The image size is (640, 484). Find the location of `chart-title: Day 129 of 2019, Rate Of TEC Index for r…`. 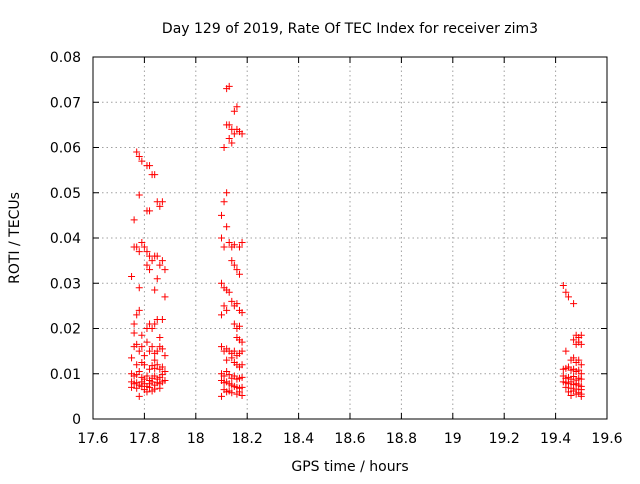

chart-title: Day 129 of 2019, Rate Of TEC Index for r… is located at coordinates (350, 29).